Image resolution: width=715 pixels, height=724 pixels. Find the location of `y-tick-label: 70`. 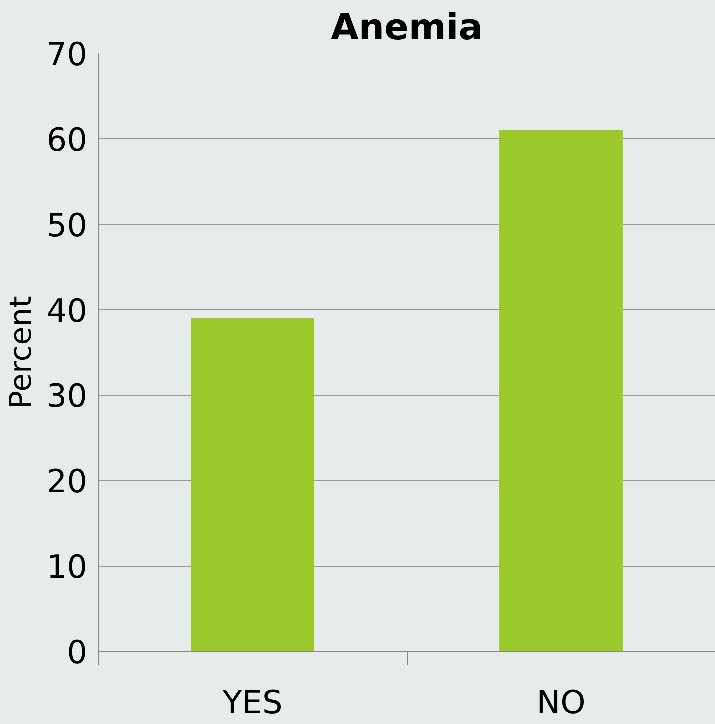

y-tick-label: 70 is located at coordinates (67, 55).